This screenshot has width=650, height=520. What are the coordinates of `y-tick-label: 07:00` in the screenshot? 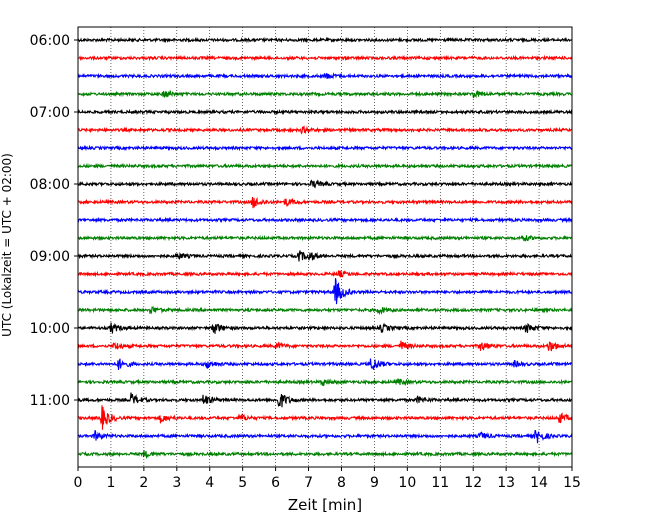 It's located at (50, 113).